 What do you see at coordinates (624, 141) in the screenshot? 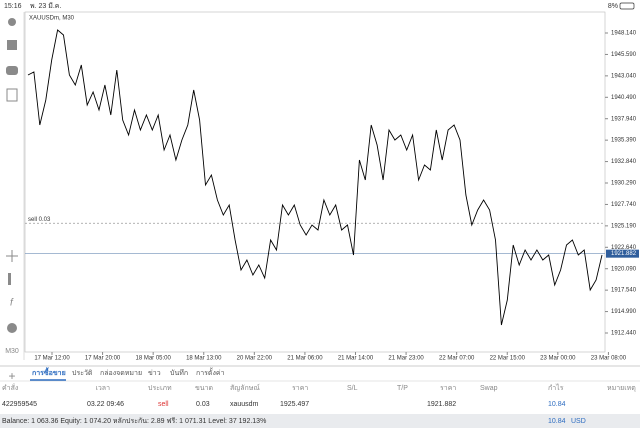
I see `y-tick-label: 1935.390` at bounding box center [624, 141].